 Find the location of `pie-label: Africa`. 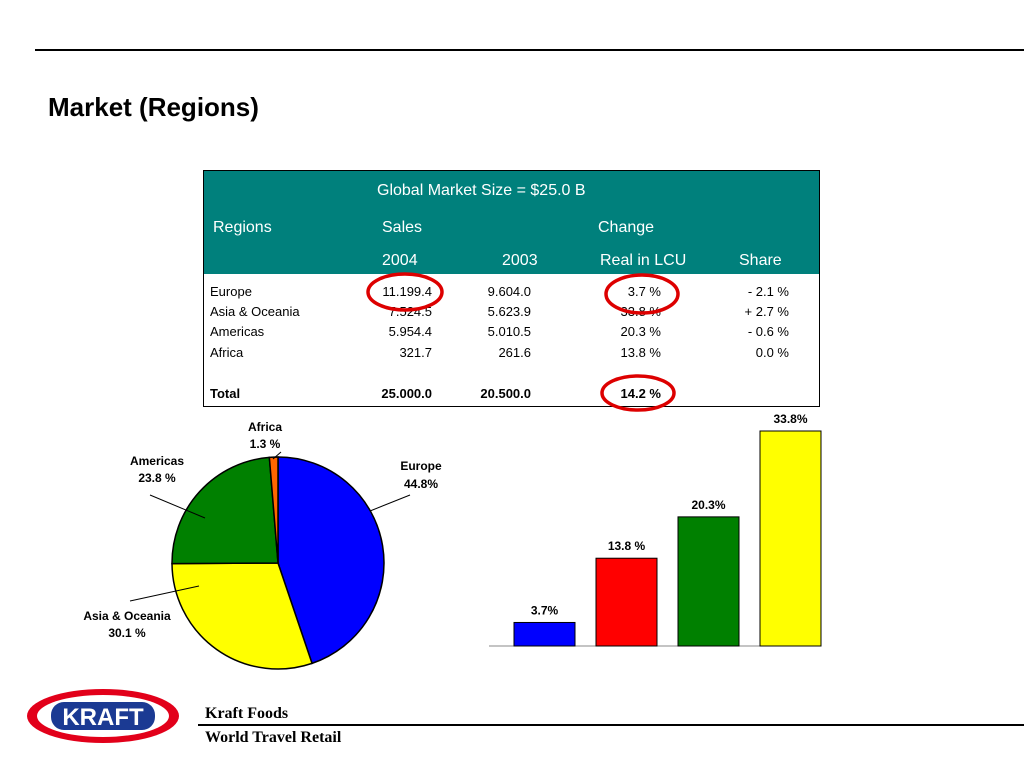

pie-label: Africa is located at coordinates (265, 427).